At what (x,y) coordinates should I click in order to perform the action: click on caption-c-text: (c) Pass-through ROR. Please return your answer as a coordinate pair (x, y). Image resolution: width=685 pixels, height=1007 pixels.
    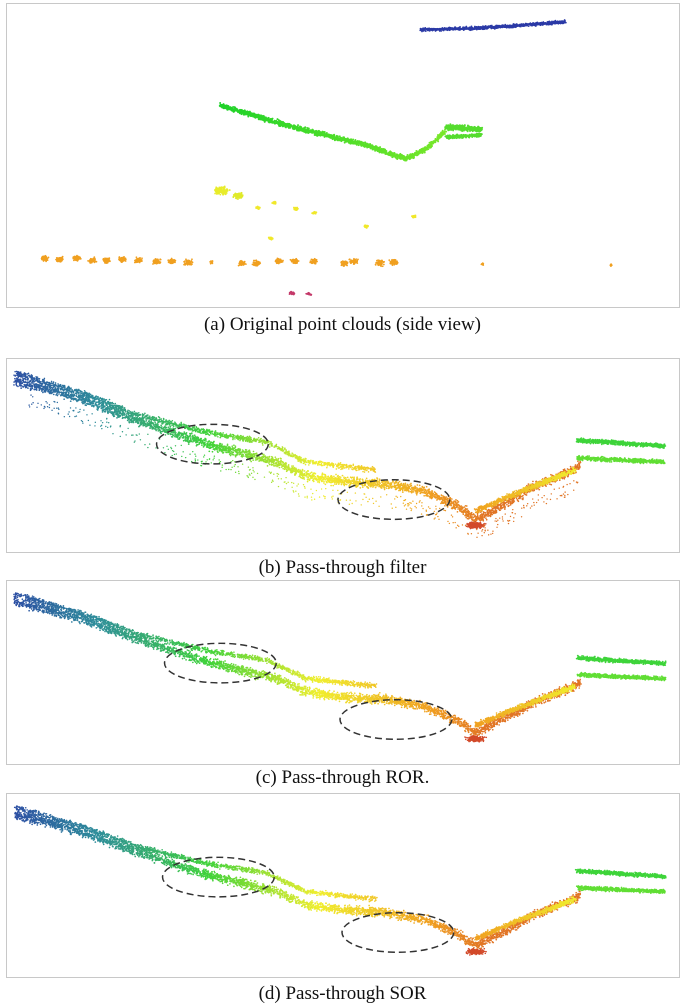
    Looking at the image, I should click on (340, 777).